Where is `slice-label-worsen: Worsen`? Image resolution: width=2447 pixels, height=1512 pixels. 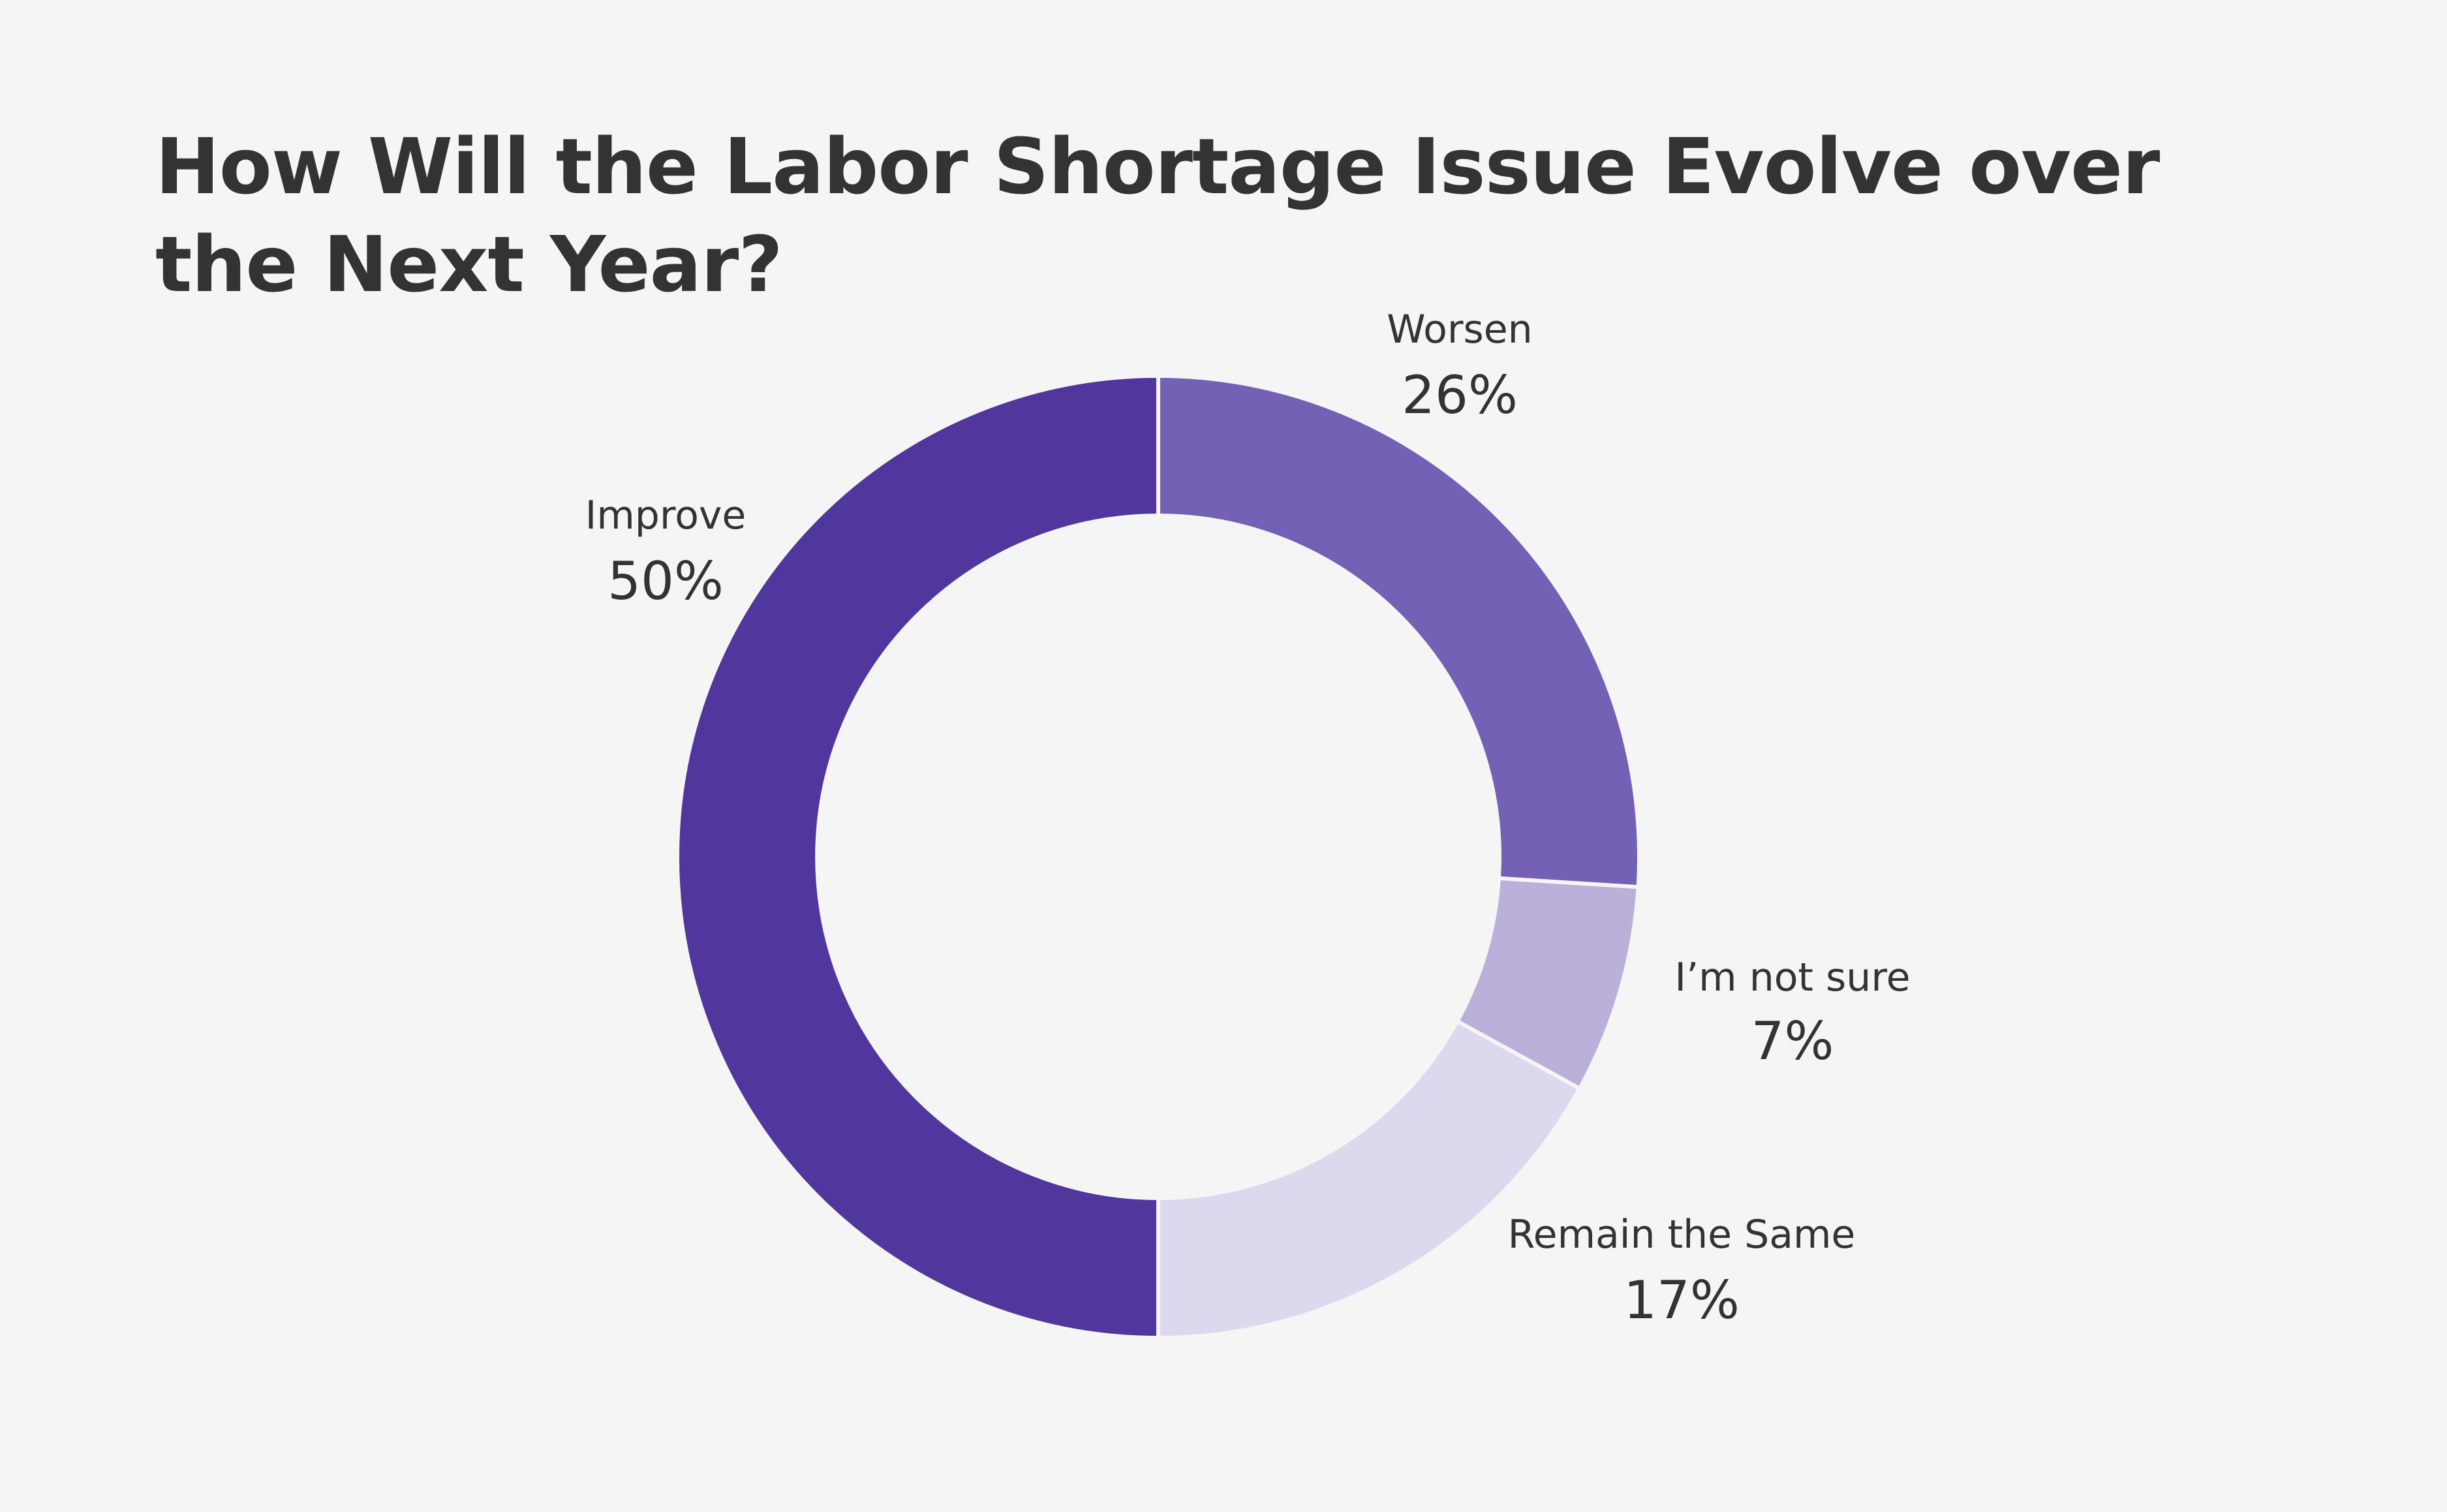 slice-label-worsen: Worsen is located at coordinates (1459, 329).